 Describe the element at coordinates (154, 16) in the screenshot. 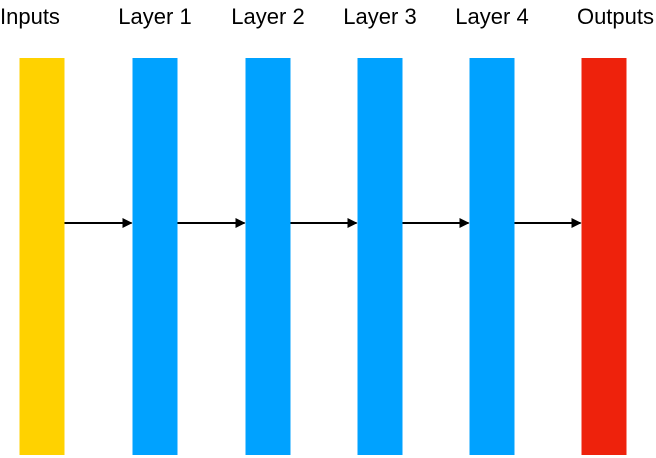

I see `stage-label-layer-1: Layer 1` at that location.